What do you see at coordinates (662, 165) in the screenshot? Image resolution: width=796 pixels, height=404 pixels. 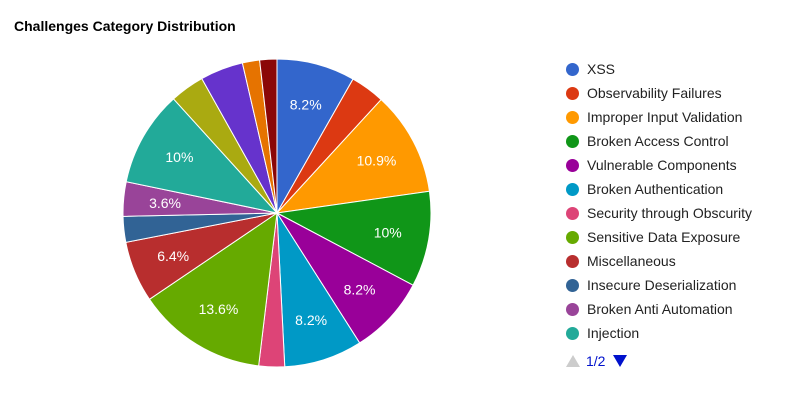 I see `legend-label: Vulnerable Components` at bounding box center [662, 165].